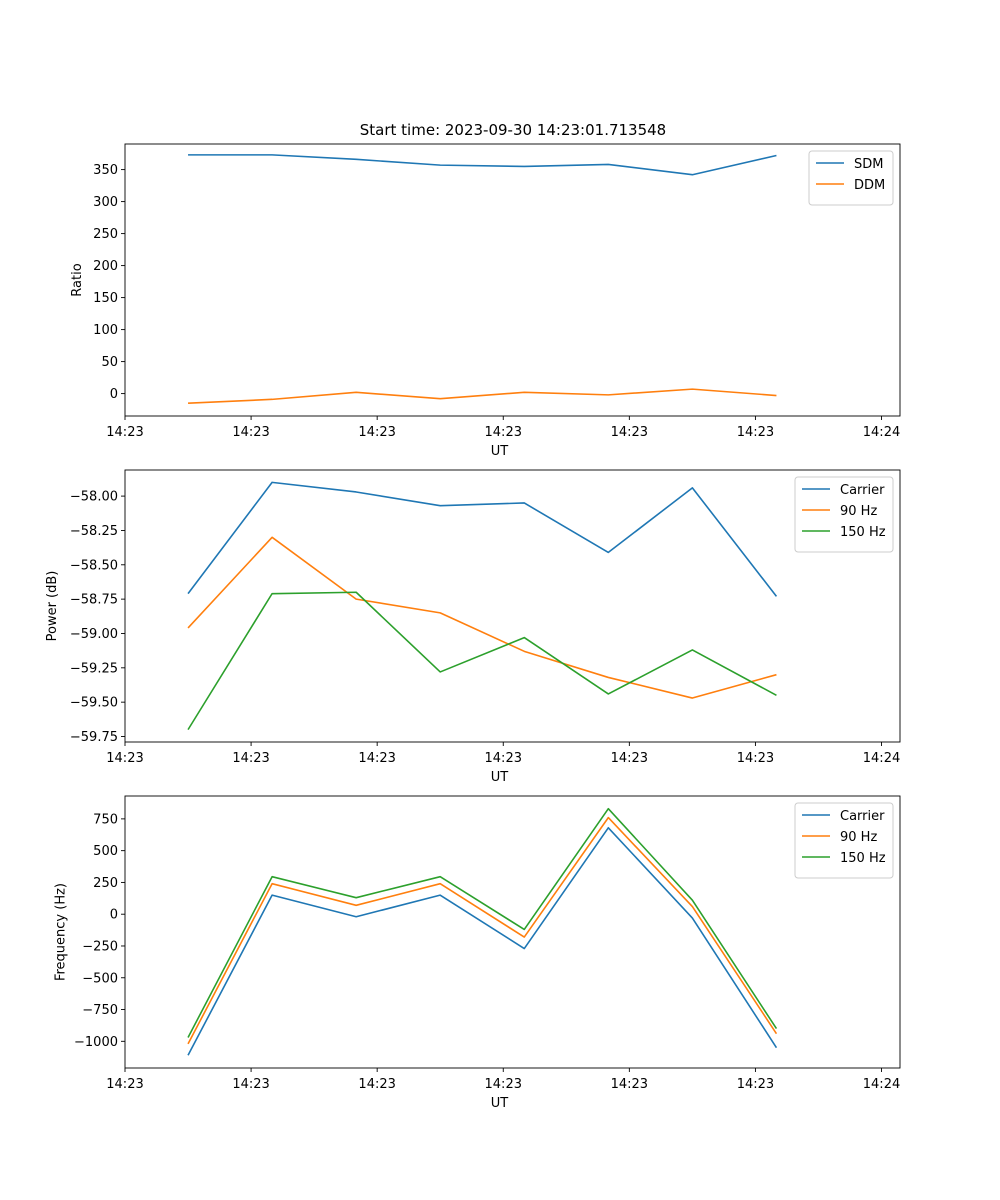  I want to click on y-tick-label: −58.00, so click(94, 497).